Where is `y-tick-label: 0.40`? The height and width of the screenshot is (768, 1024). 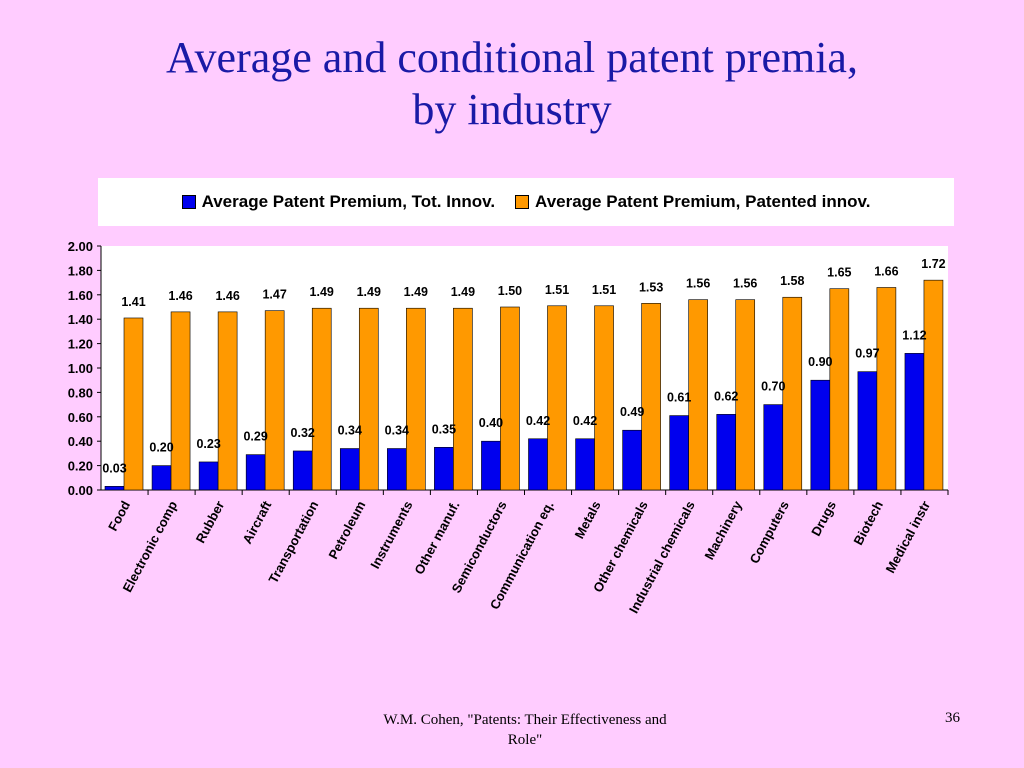
y-tick-label: 0.40 is located at coordinates (80, 441).